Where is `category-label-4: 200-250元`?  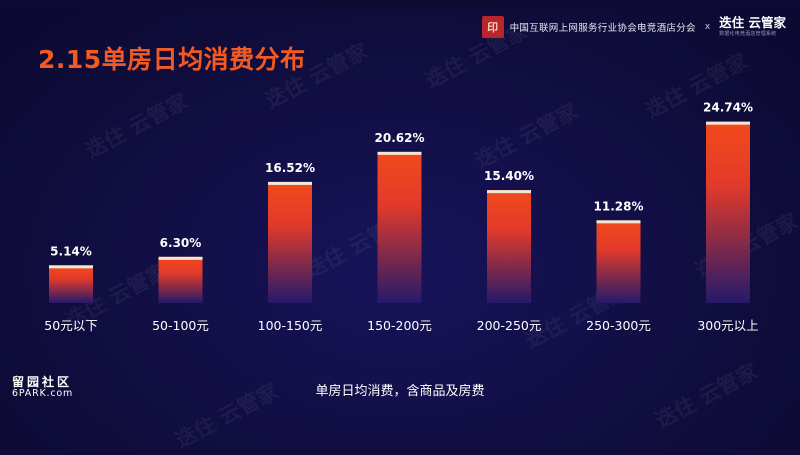
category-label-4: 200-250元 is located at coordinates (509, 325).